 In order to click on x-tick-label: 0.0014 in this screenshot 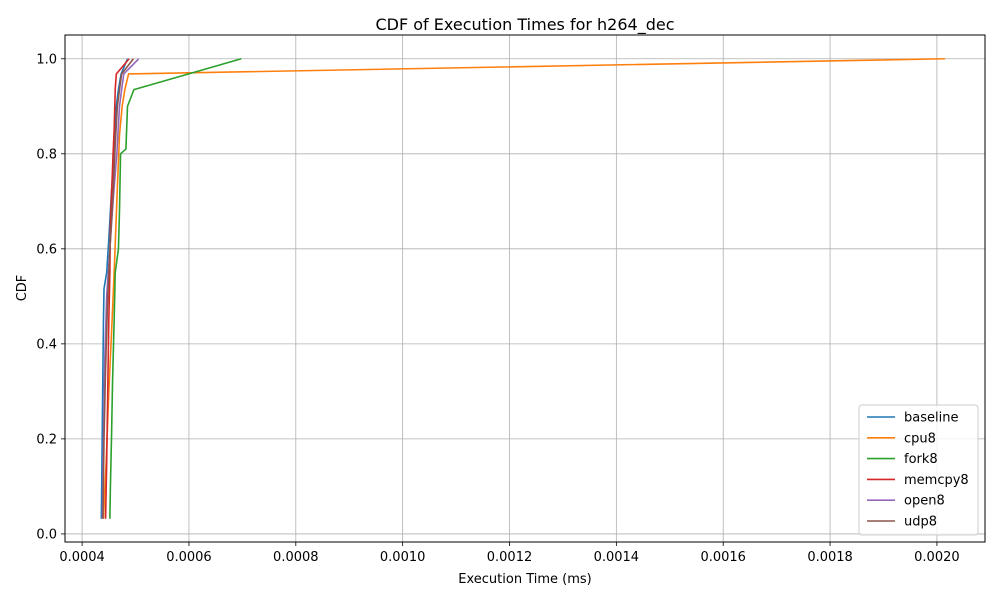, I will do `click(617, 557)`.